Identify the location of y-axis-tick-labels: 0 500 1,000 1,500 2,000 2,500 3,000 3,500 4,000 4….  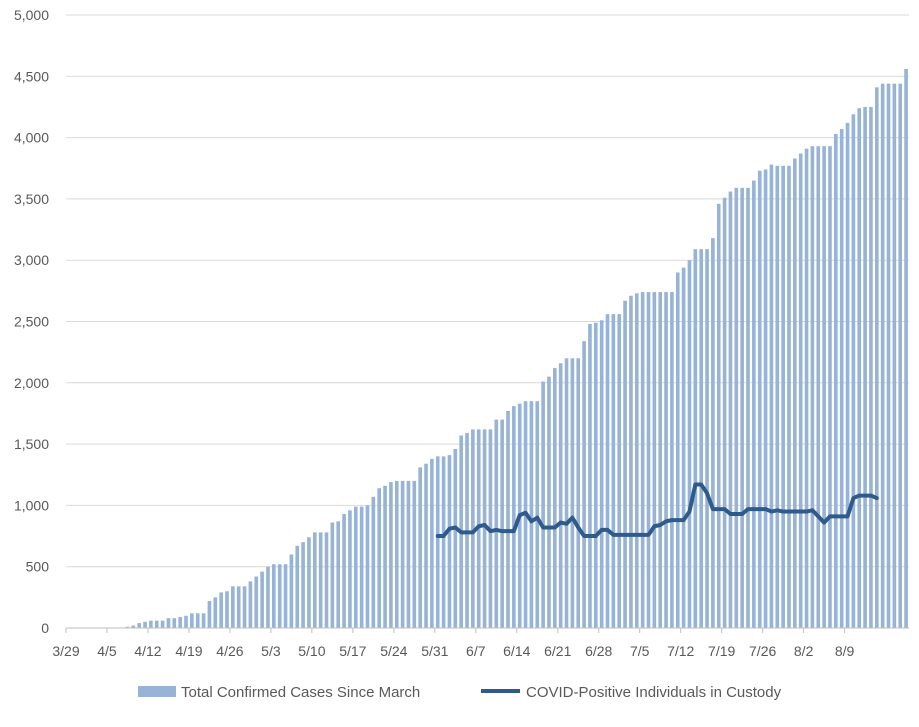
(31, 321).